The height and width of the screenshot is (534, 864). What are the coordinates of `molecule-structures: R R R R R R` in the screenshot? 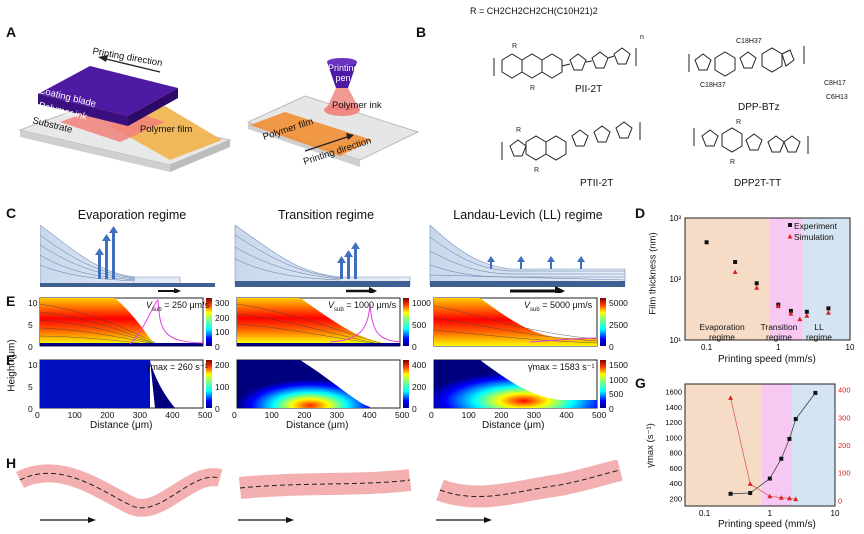 It's located at (651, 108).